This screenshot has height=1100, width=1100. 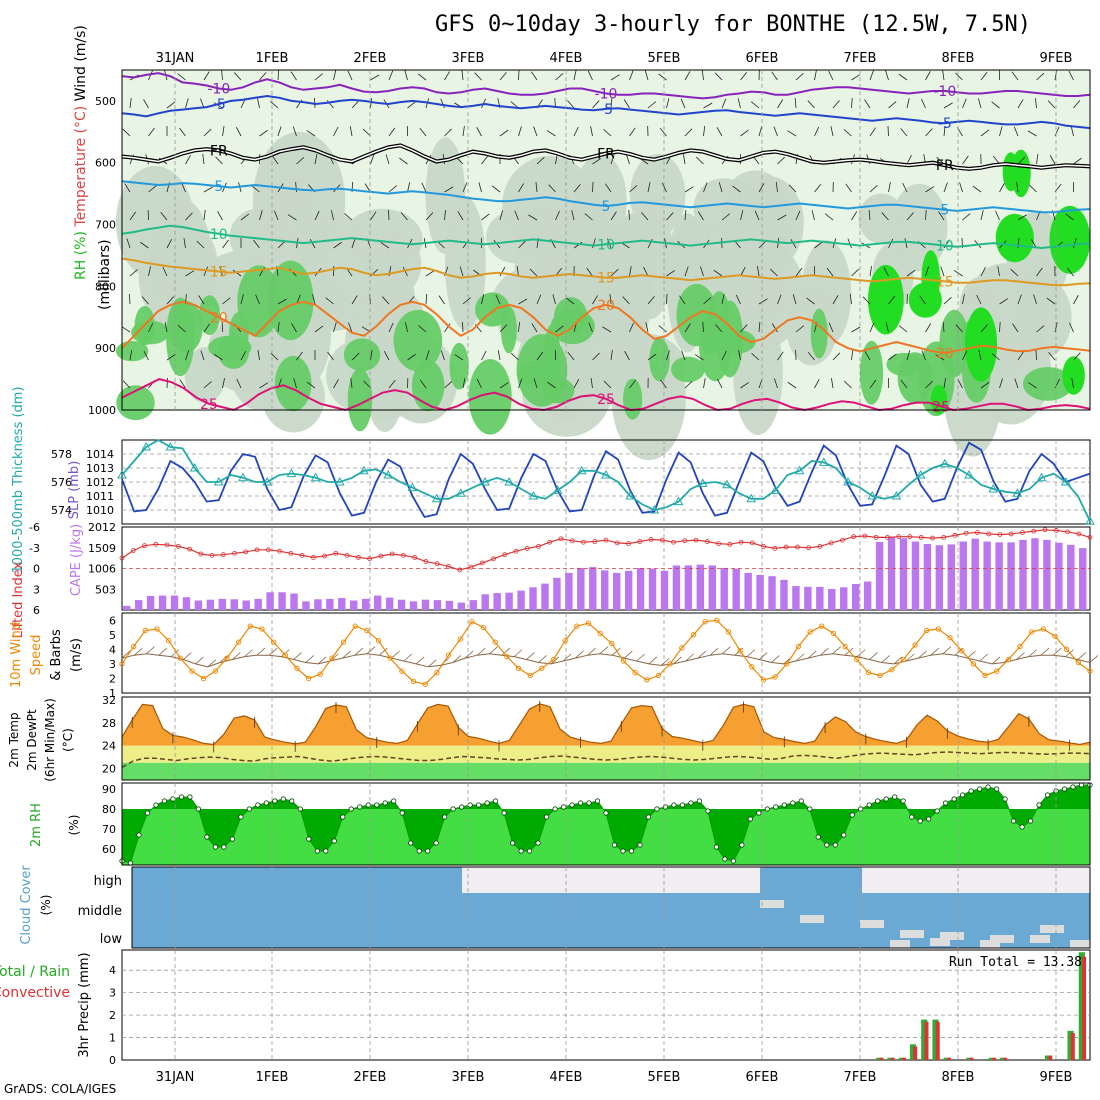 What do you see at coordinates (1047, 383) in the screenshot?
I see `rh-80-region` at bounding box center [1047, 383].